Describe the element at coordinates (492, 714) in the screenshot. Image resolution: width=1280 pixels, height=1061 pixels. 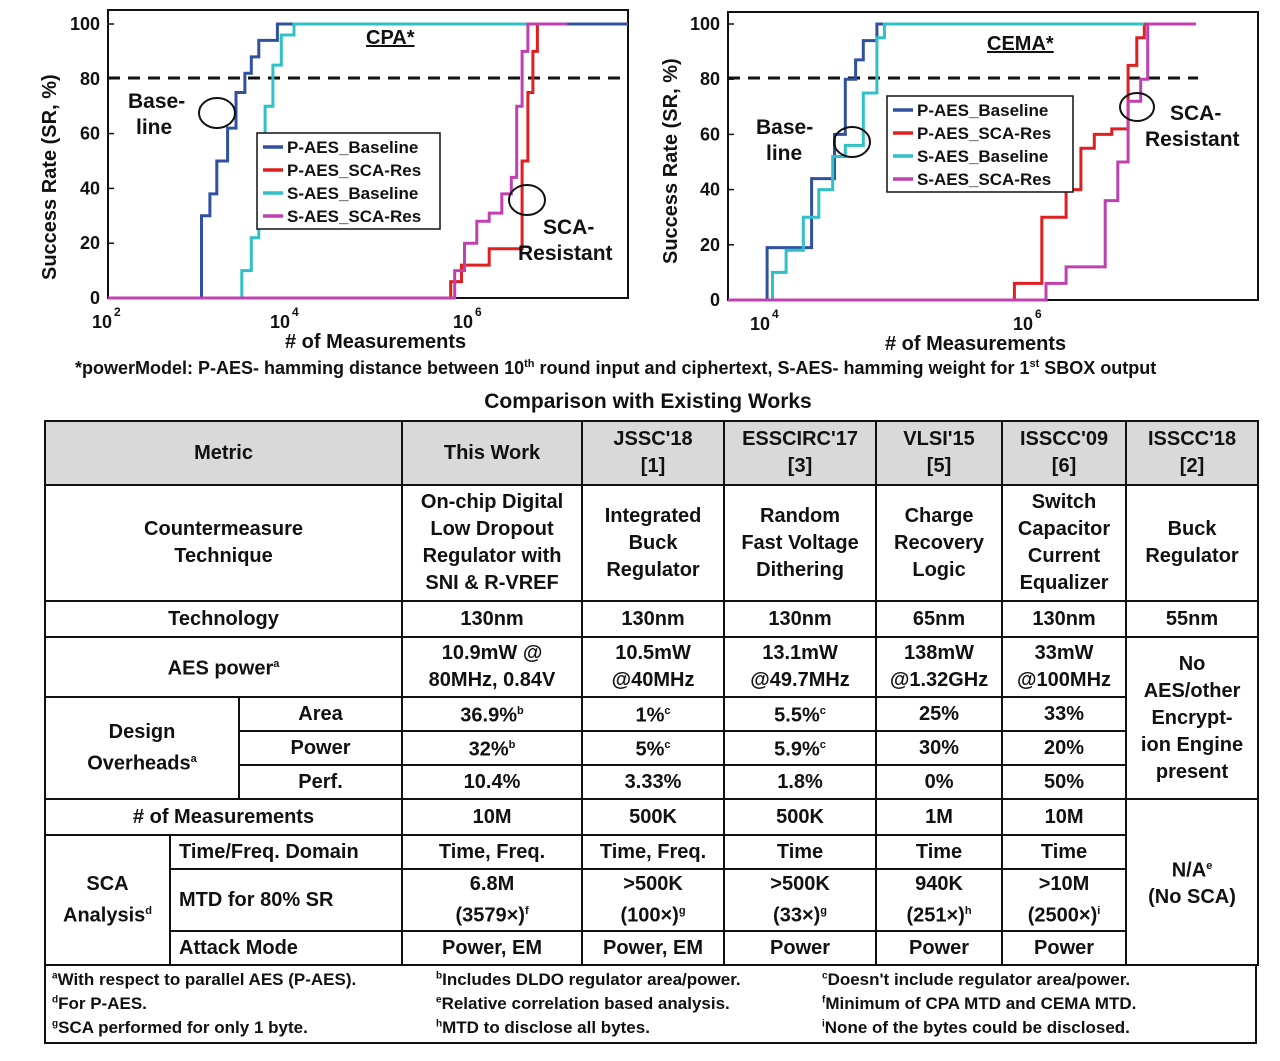
I see `table-cell: 36.9%b` at that location.